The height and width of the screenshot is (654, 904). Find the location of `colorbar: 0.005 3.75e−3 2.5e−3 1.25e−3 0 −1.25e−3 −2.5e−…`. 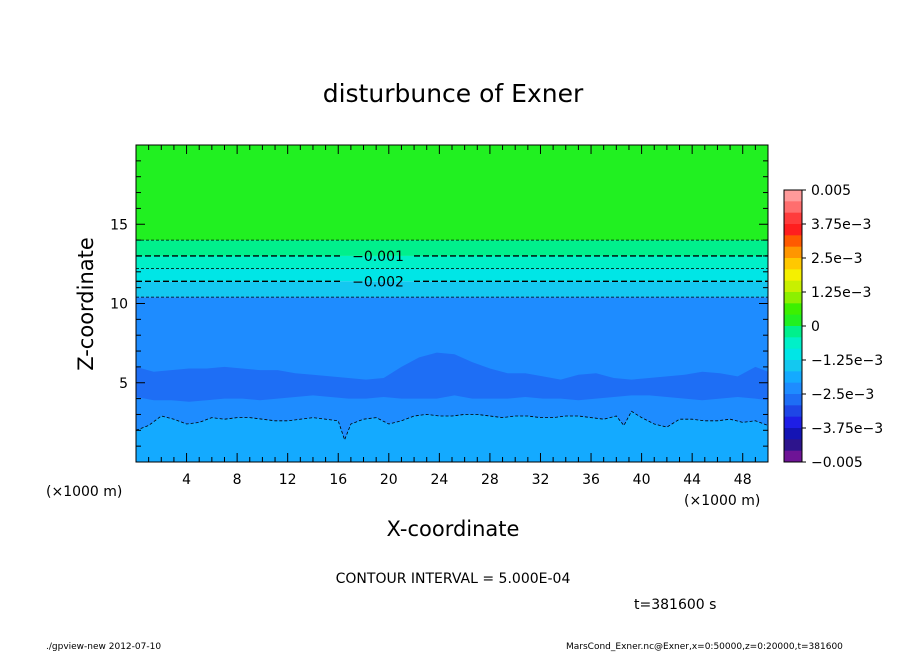

colorbar: 0.005 3.75e−3 2.5e−3 1.25e−3 0 −1.25e−3 −2.5e−… is located at coordinates (833, 327).